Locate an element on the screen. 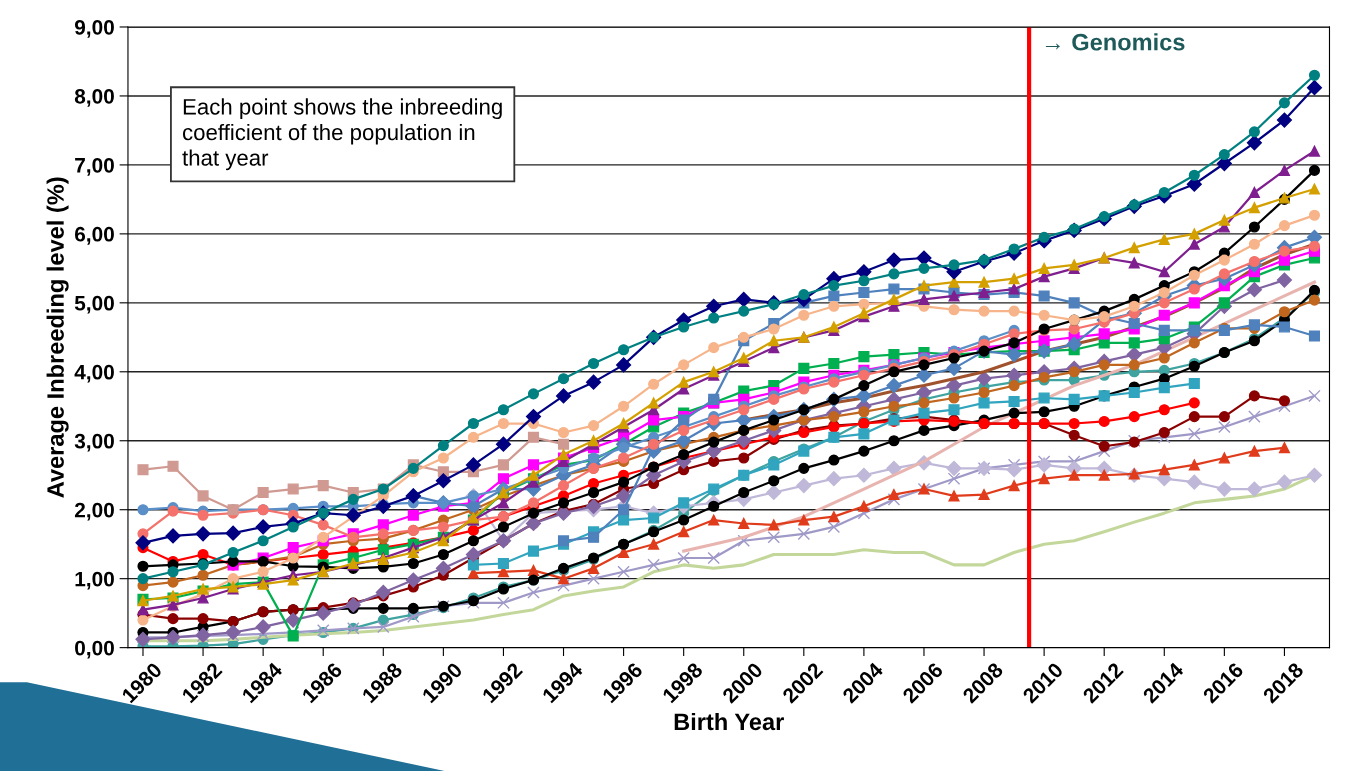 The height and width of the screenshot is (771, 1347). y-tick-label: 6,00 is located at coordinates (94, 235).